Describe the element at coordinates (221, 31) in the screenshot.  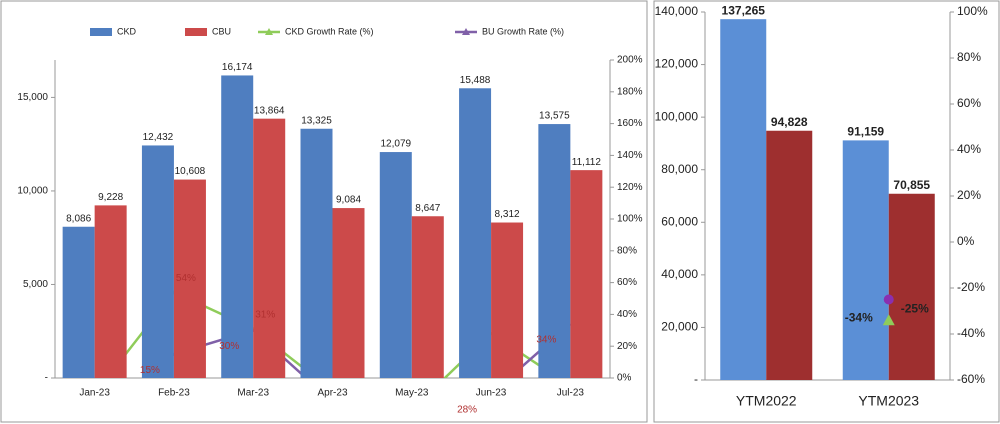
I see `legend-label: CBU` at that location.